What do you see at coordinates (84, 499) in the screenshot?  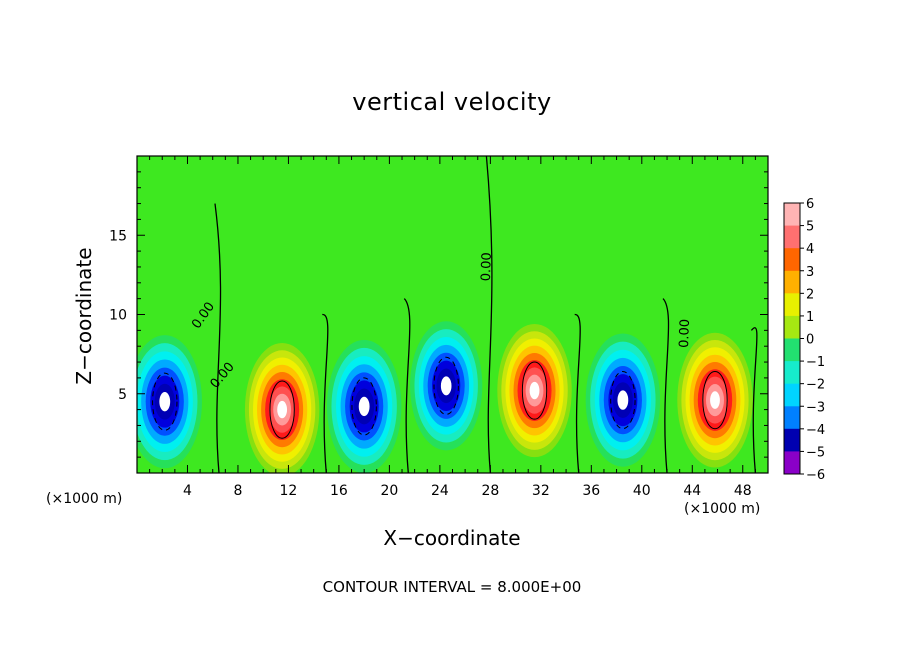 I see `x-unit-label-left: (×1000 m)` at bounding box center [84, 499].